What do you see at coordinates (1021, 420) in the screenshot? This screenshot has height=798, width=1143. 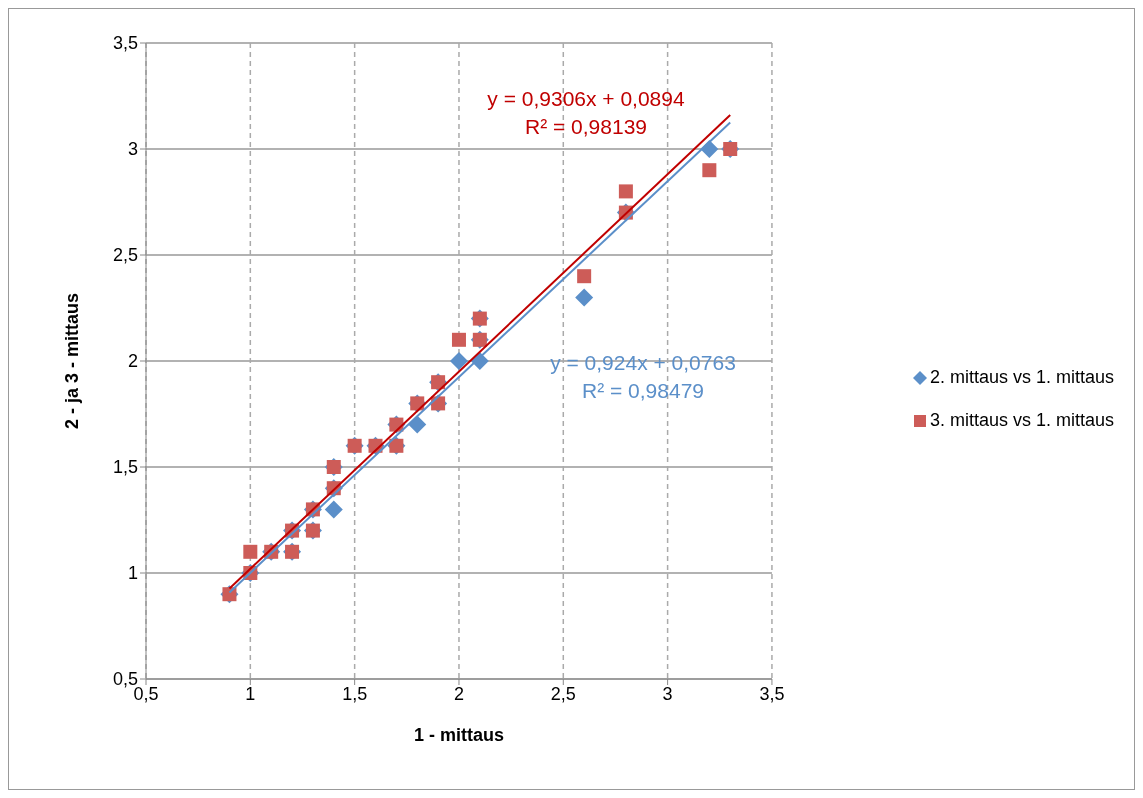 I see `legend-label: 3. mittaus vs 1. mittaus` at bounding box center [1021, 420].